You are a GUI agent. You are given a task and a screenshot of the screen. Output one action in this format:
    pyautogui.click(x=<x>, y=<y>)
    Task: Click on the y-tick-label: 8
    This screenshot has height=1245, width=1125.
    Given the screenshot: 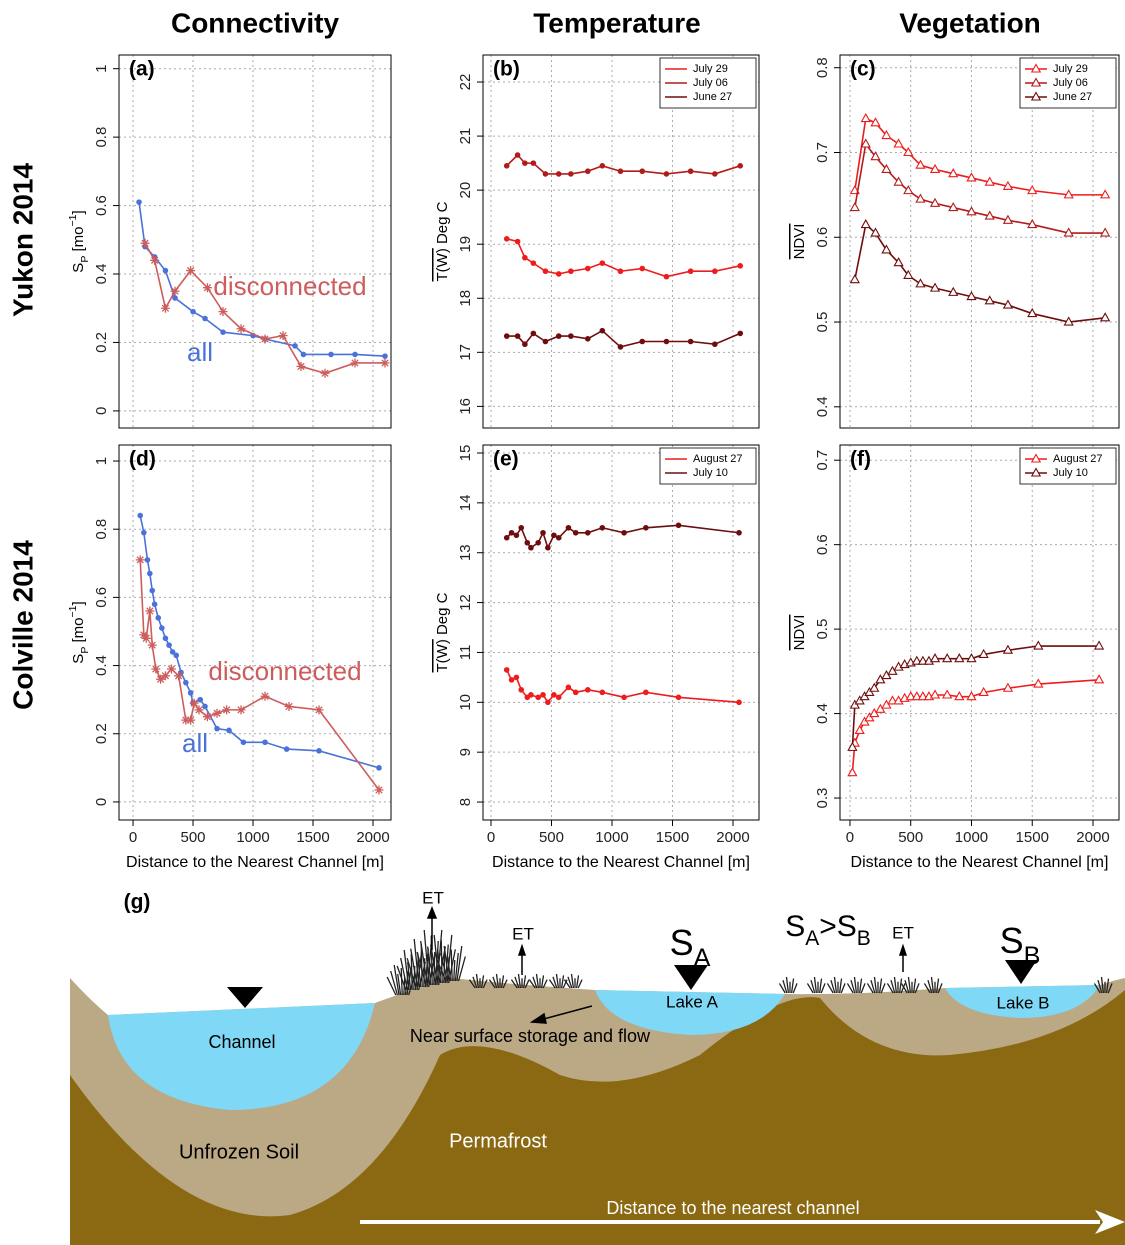 What is the action you would take?
    pyautogui.click(x=465, y=802)
    